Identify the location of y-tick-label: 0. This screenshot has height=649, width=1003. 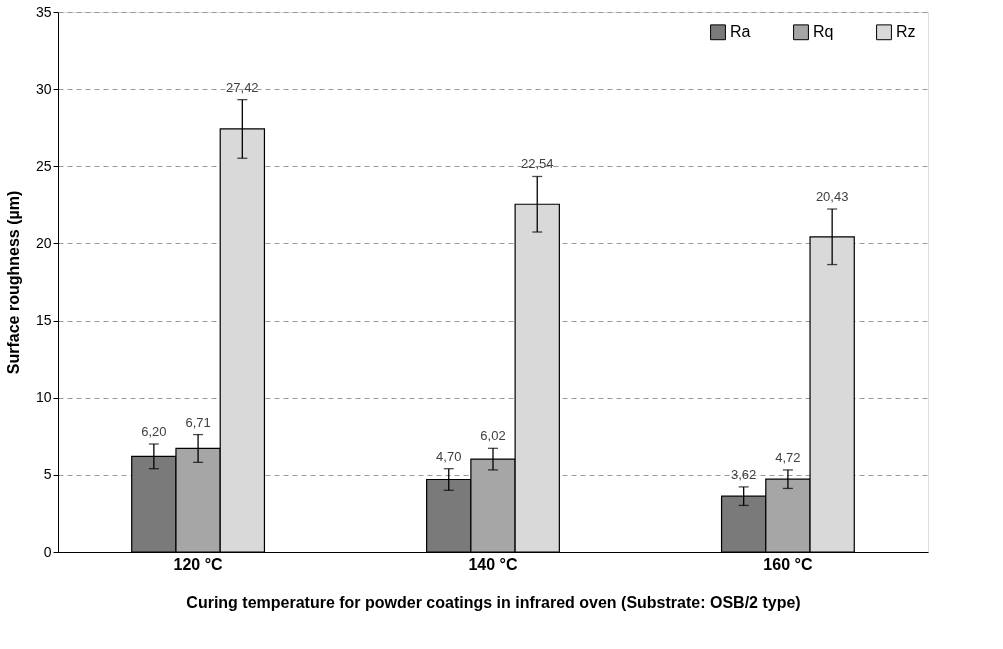
(47, 551).